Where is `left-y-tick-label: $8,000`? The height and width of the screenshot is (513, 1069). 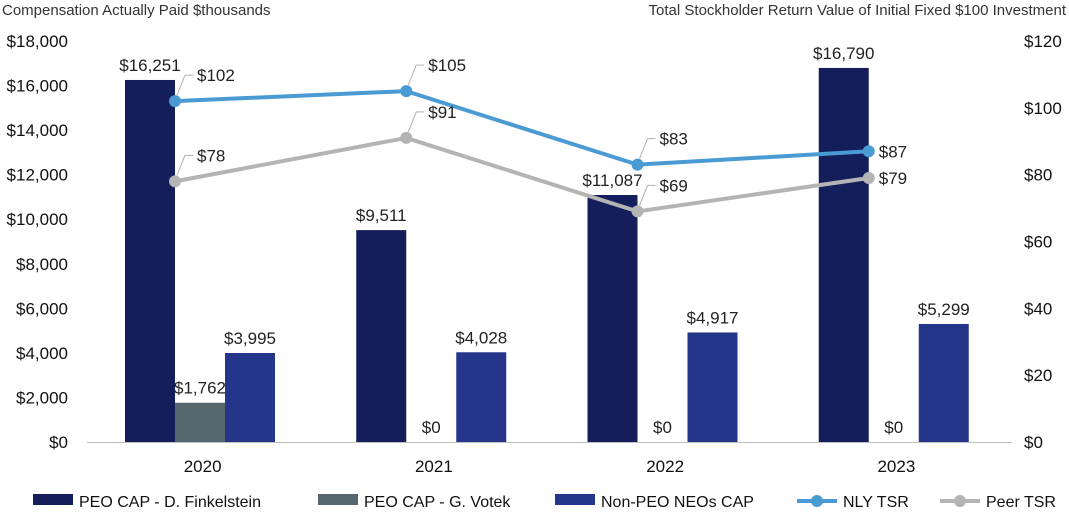
left-y-tick-label: $8,000 is located at coordinates (42, 264).